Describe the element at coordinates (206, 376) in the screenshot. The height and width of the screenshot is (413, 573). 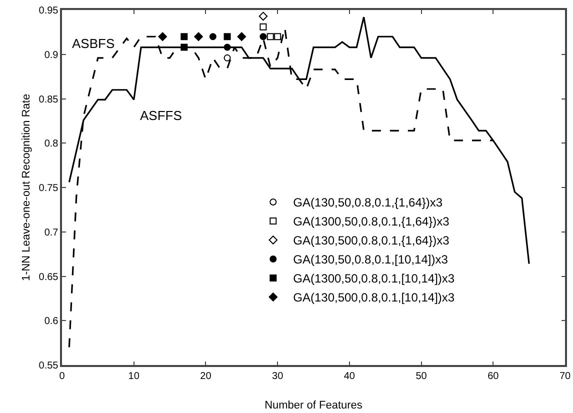
I see `x-tick-label: 20` at that location.